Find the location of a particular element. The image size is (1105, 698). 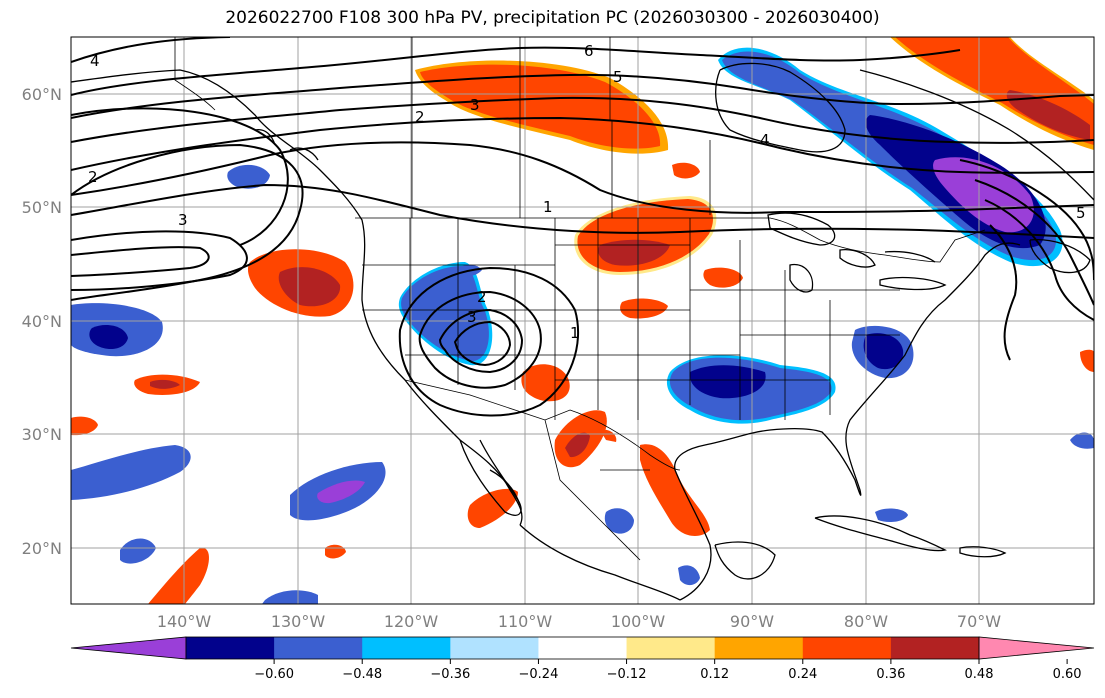

lon-label-110: 110°W is located at coordinates (525, 621).